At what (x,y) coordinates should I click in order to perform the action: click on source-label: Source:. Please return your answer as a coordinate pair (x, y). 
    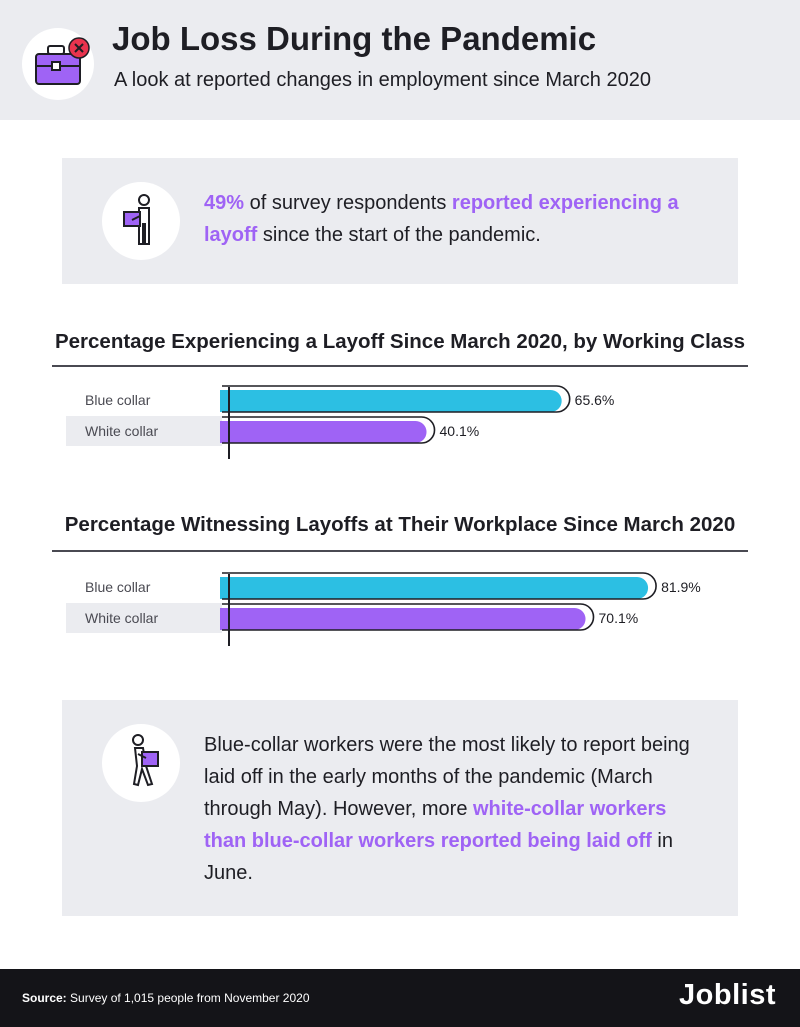
    Looking at the image, I should click on (44, 998).